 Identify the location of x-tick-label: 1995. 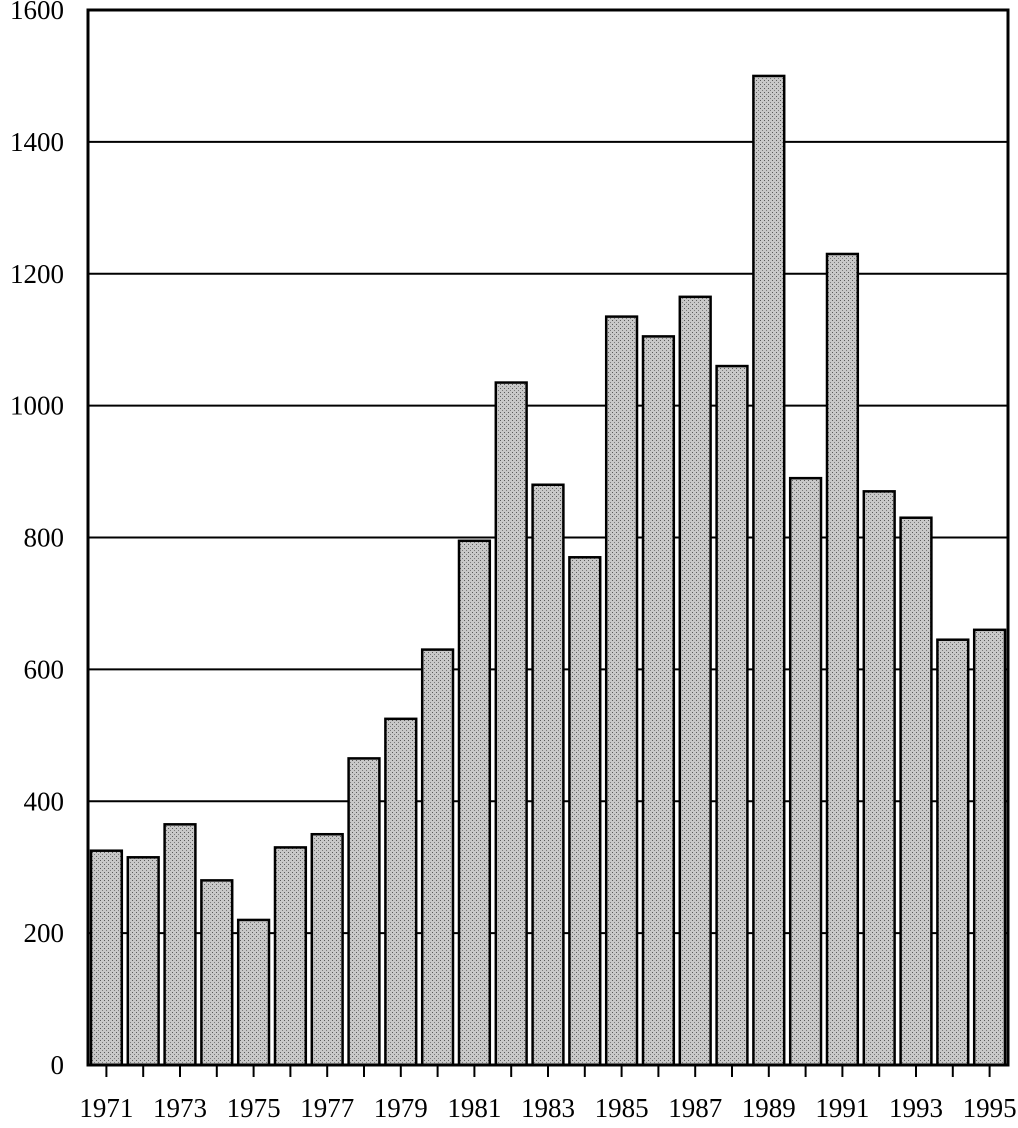
(990, 1108).